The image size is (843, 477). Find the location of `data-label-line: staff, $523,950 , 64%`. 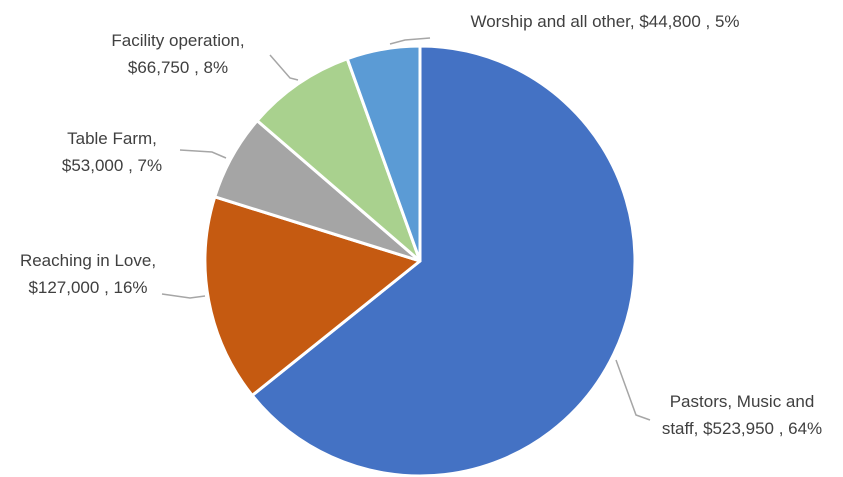

data-label-line: staff, $523,950 , 64% is located at coordinates (742, 428).